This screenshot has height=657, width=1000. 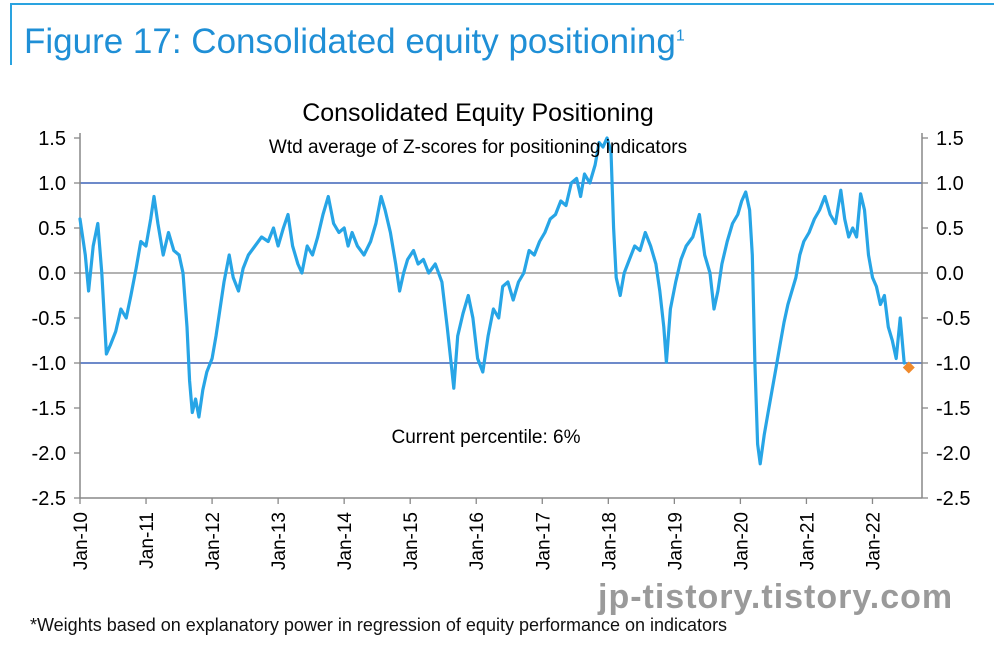 I want to click on figure-title-superscript: 1, so click(x=680, y=36).